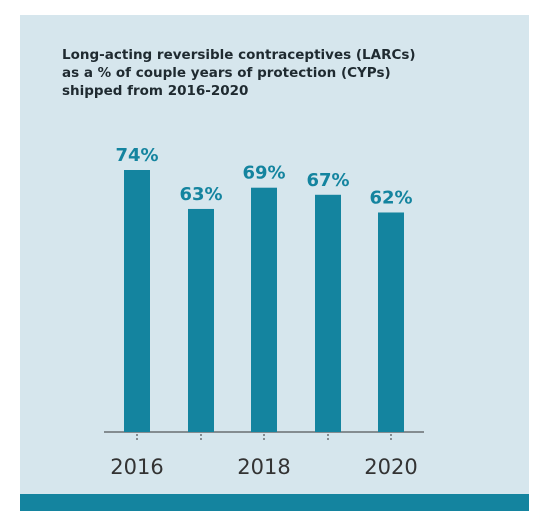 The height and width of the screenshot is (531, 548). What do you see at coordinates (200, 194) in the screenshot?
I see `data-label-2017: 63%` at bounding box center [200, 194].